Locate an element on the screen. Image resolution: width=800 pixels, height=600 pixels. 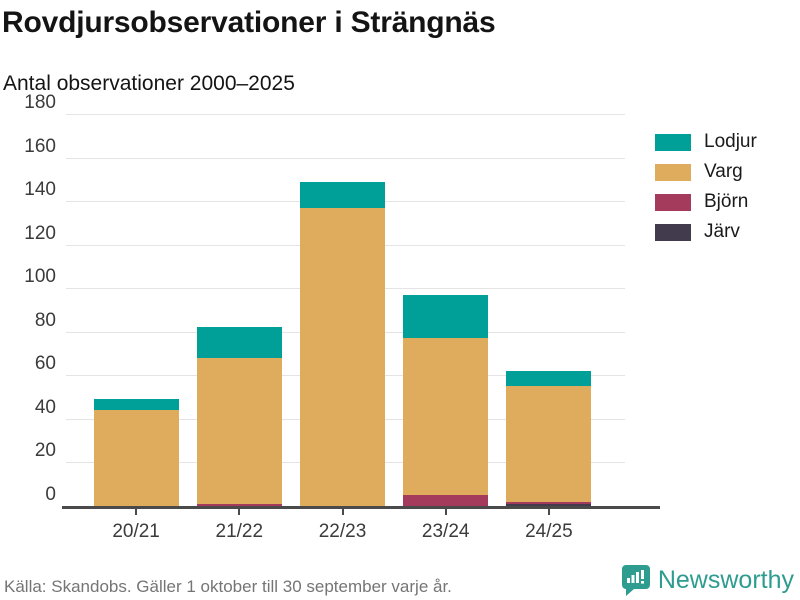
y-axis-tick-label: 60 is located at coordinates (45, 364).